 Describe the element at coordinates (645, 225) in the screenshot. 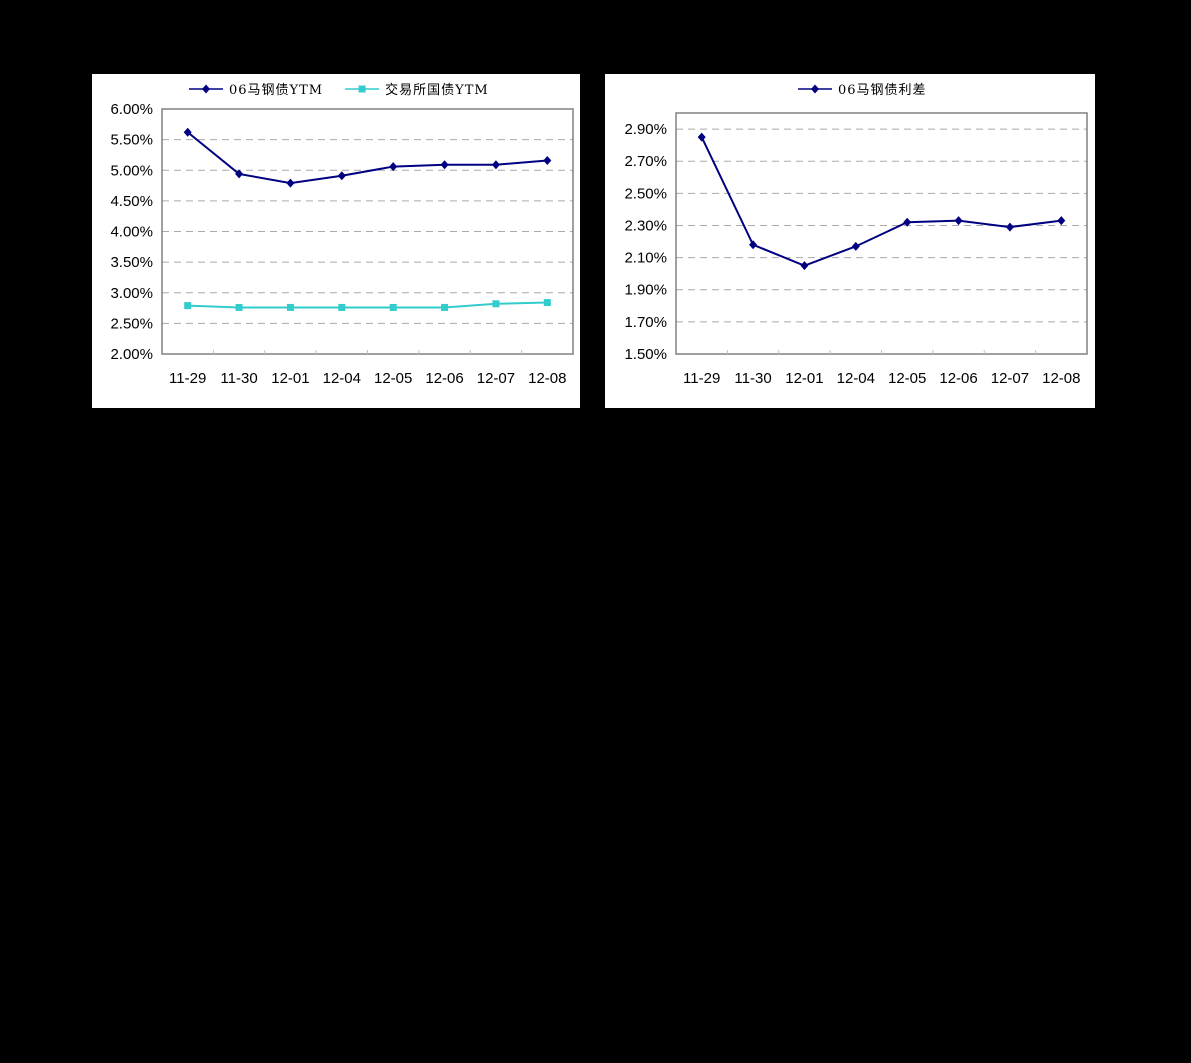

I see `y-tick-label: 2.30%` at that location.